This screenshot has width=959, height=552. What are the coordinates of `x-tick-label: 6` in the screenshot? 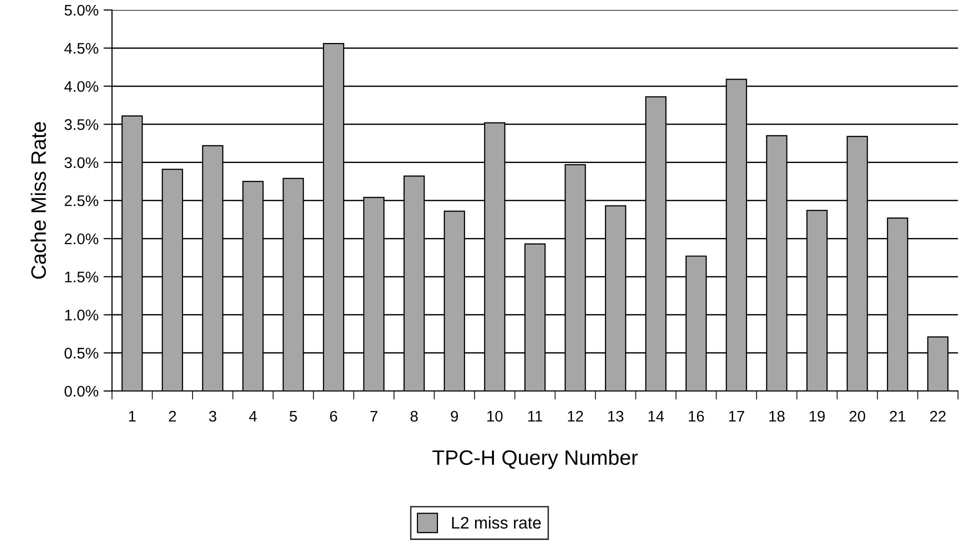 It's located at (334, 416).